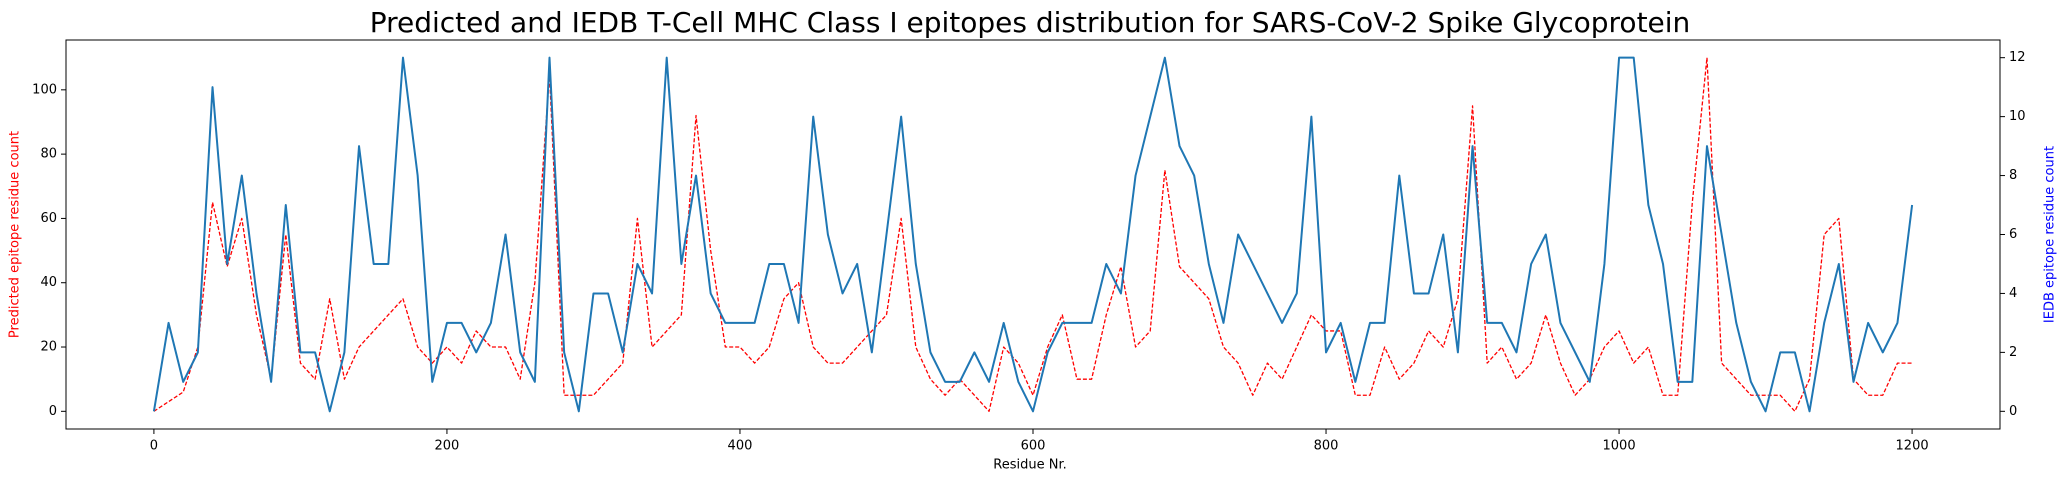 The height and width of the screenshot is (478, 2060). What do you see at coordinates (53, 411) in the screenshot?
I see `y-tick-label: 0` at bounding box center [53, 411].